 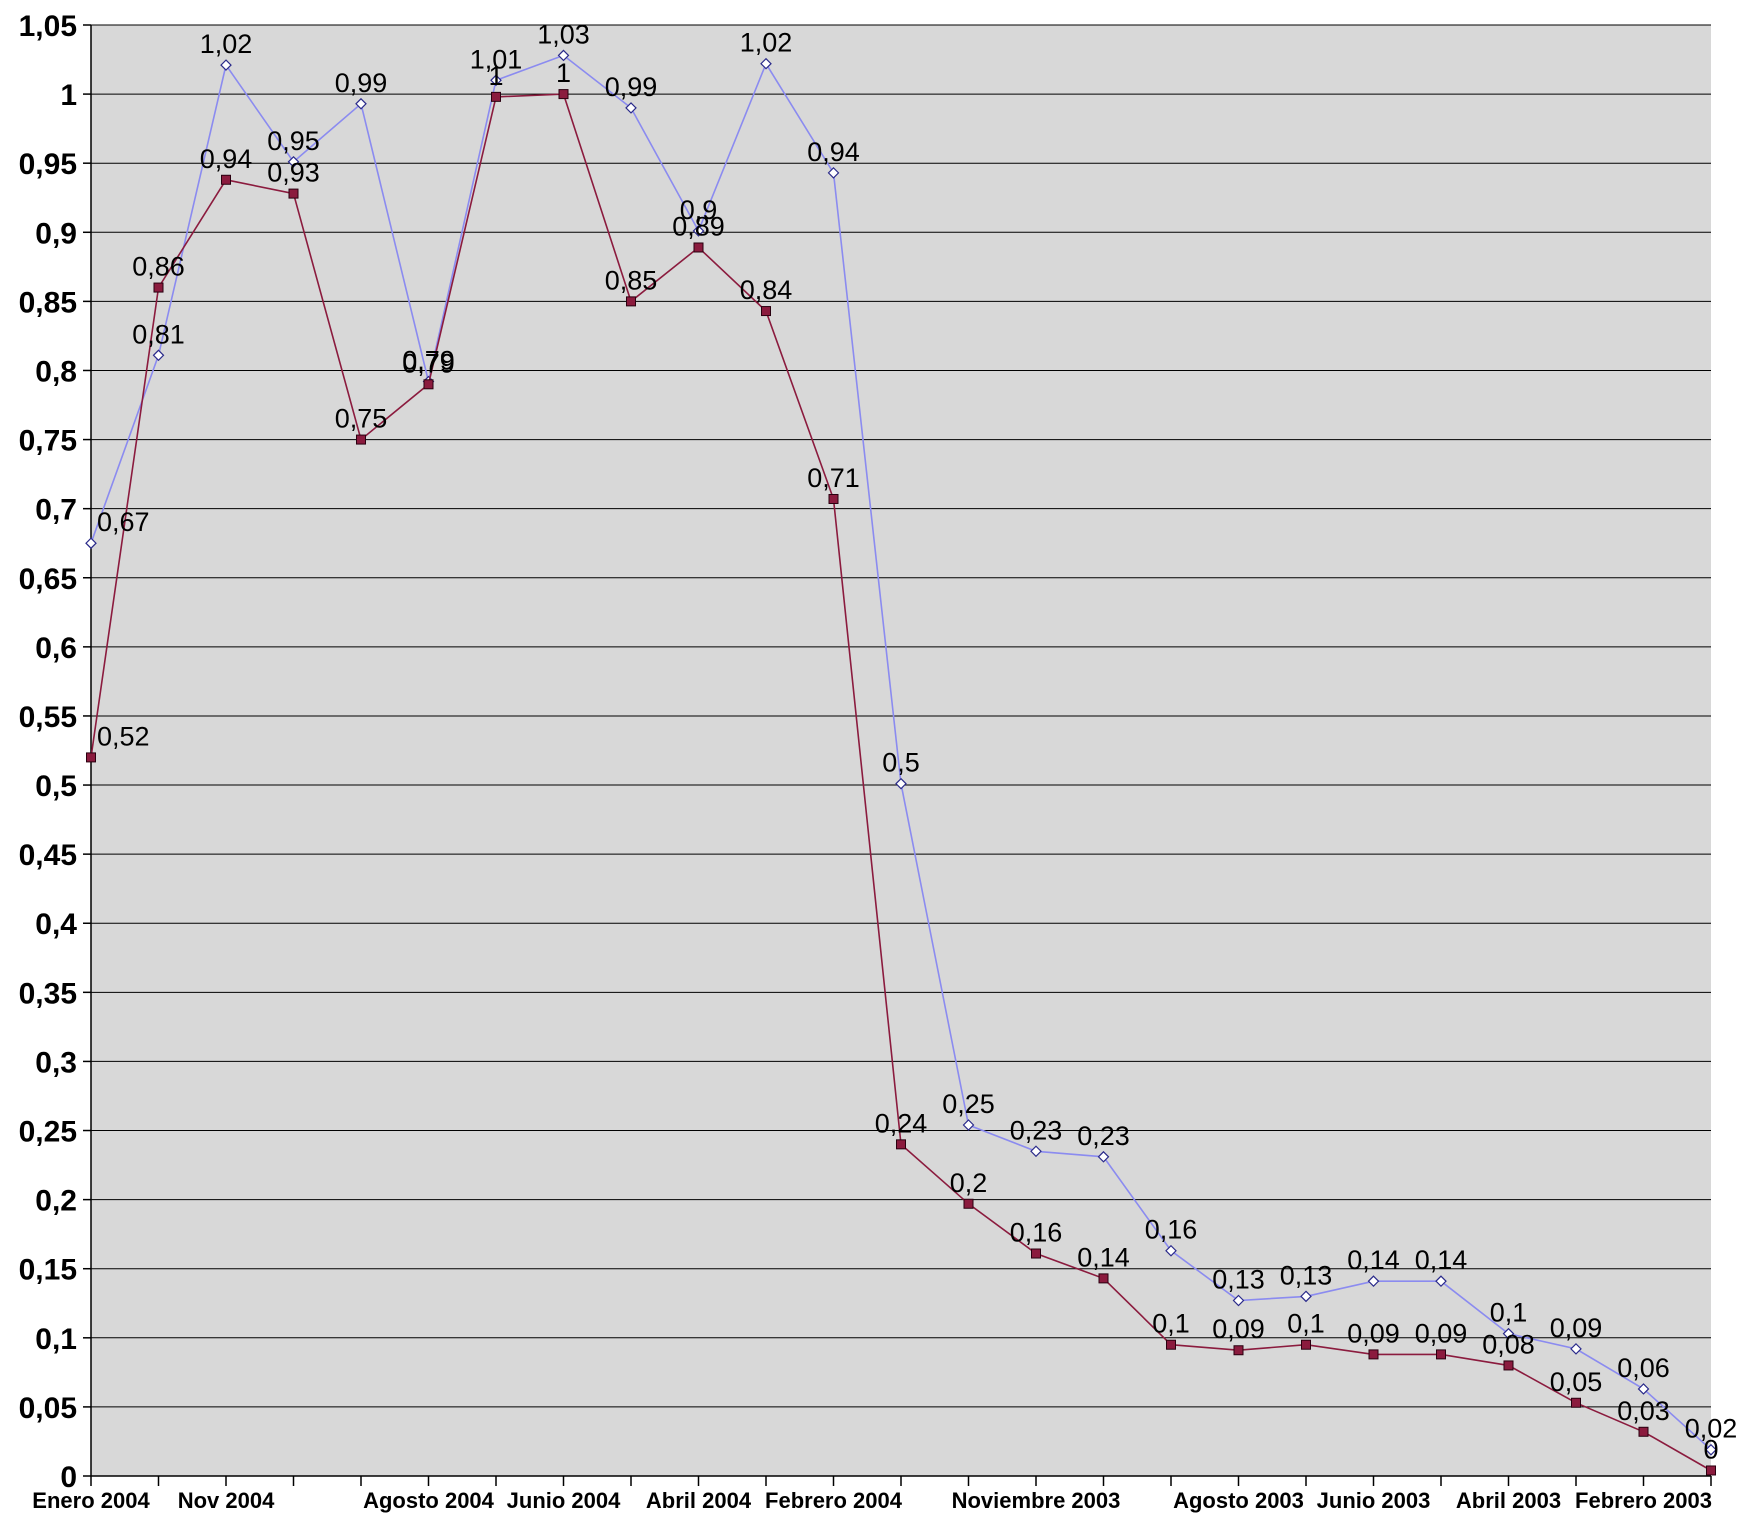 I want to click on x-tick-label: Junio 2003, so click(x=1374, y=1500).